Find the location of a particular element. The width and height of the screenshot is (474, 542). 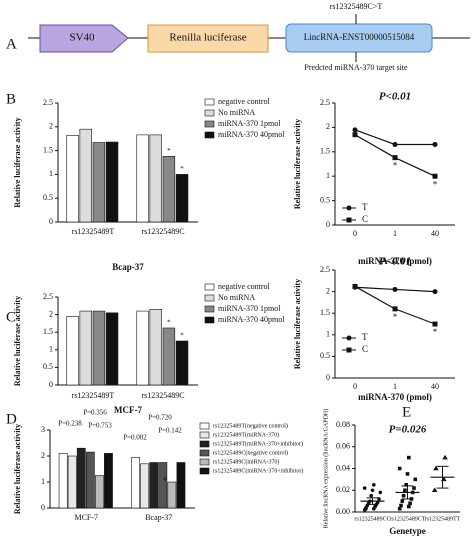

annotation: # is located at coordinates (165, 480).